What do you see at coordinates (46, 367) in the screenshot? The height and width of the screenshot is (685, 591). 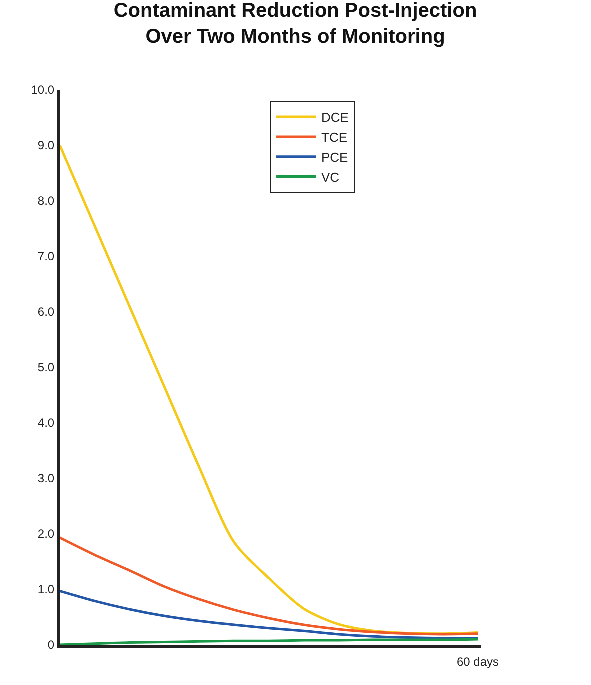 I see `y-tick-label: 5.0` at bounding box center [46, 367].